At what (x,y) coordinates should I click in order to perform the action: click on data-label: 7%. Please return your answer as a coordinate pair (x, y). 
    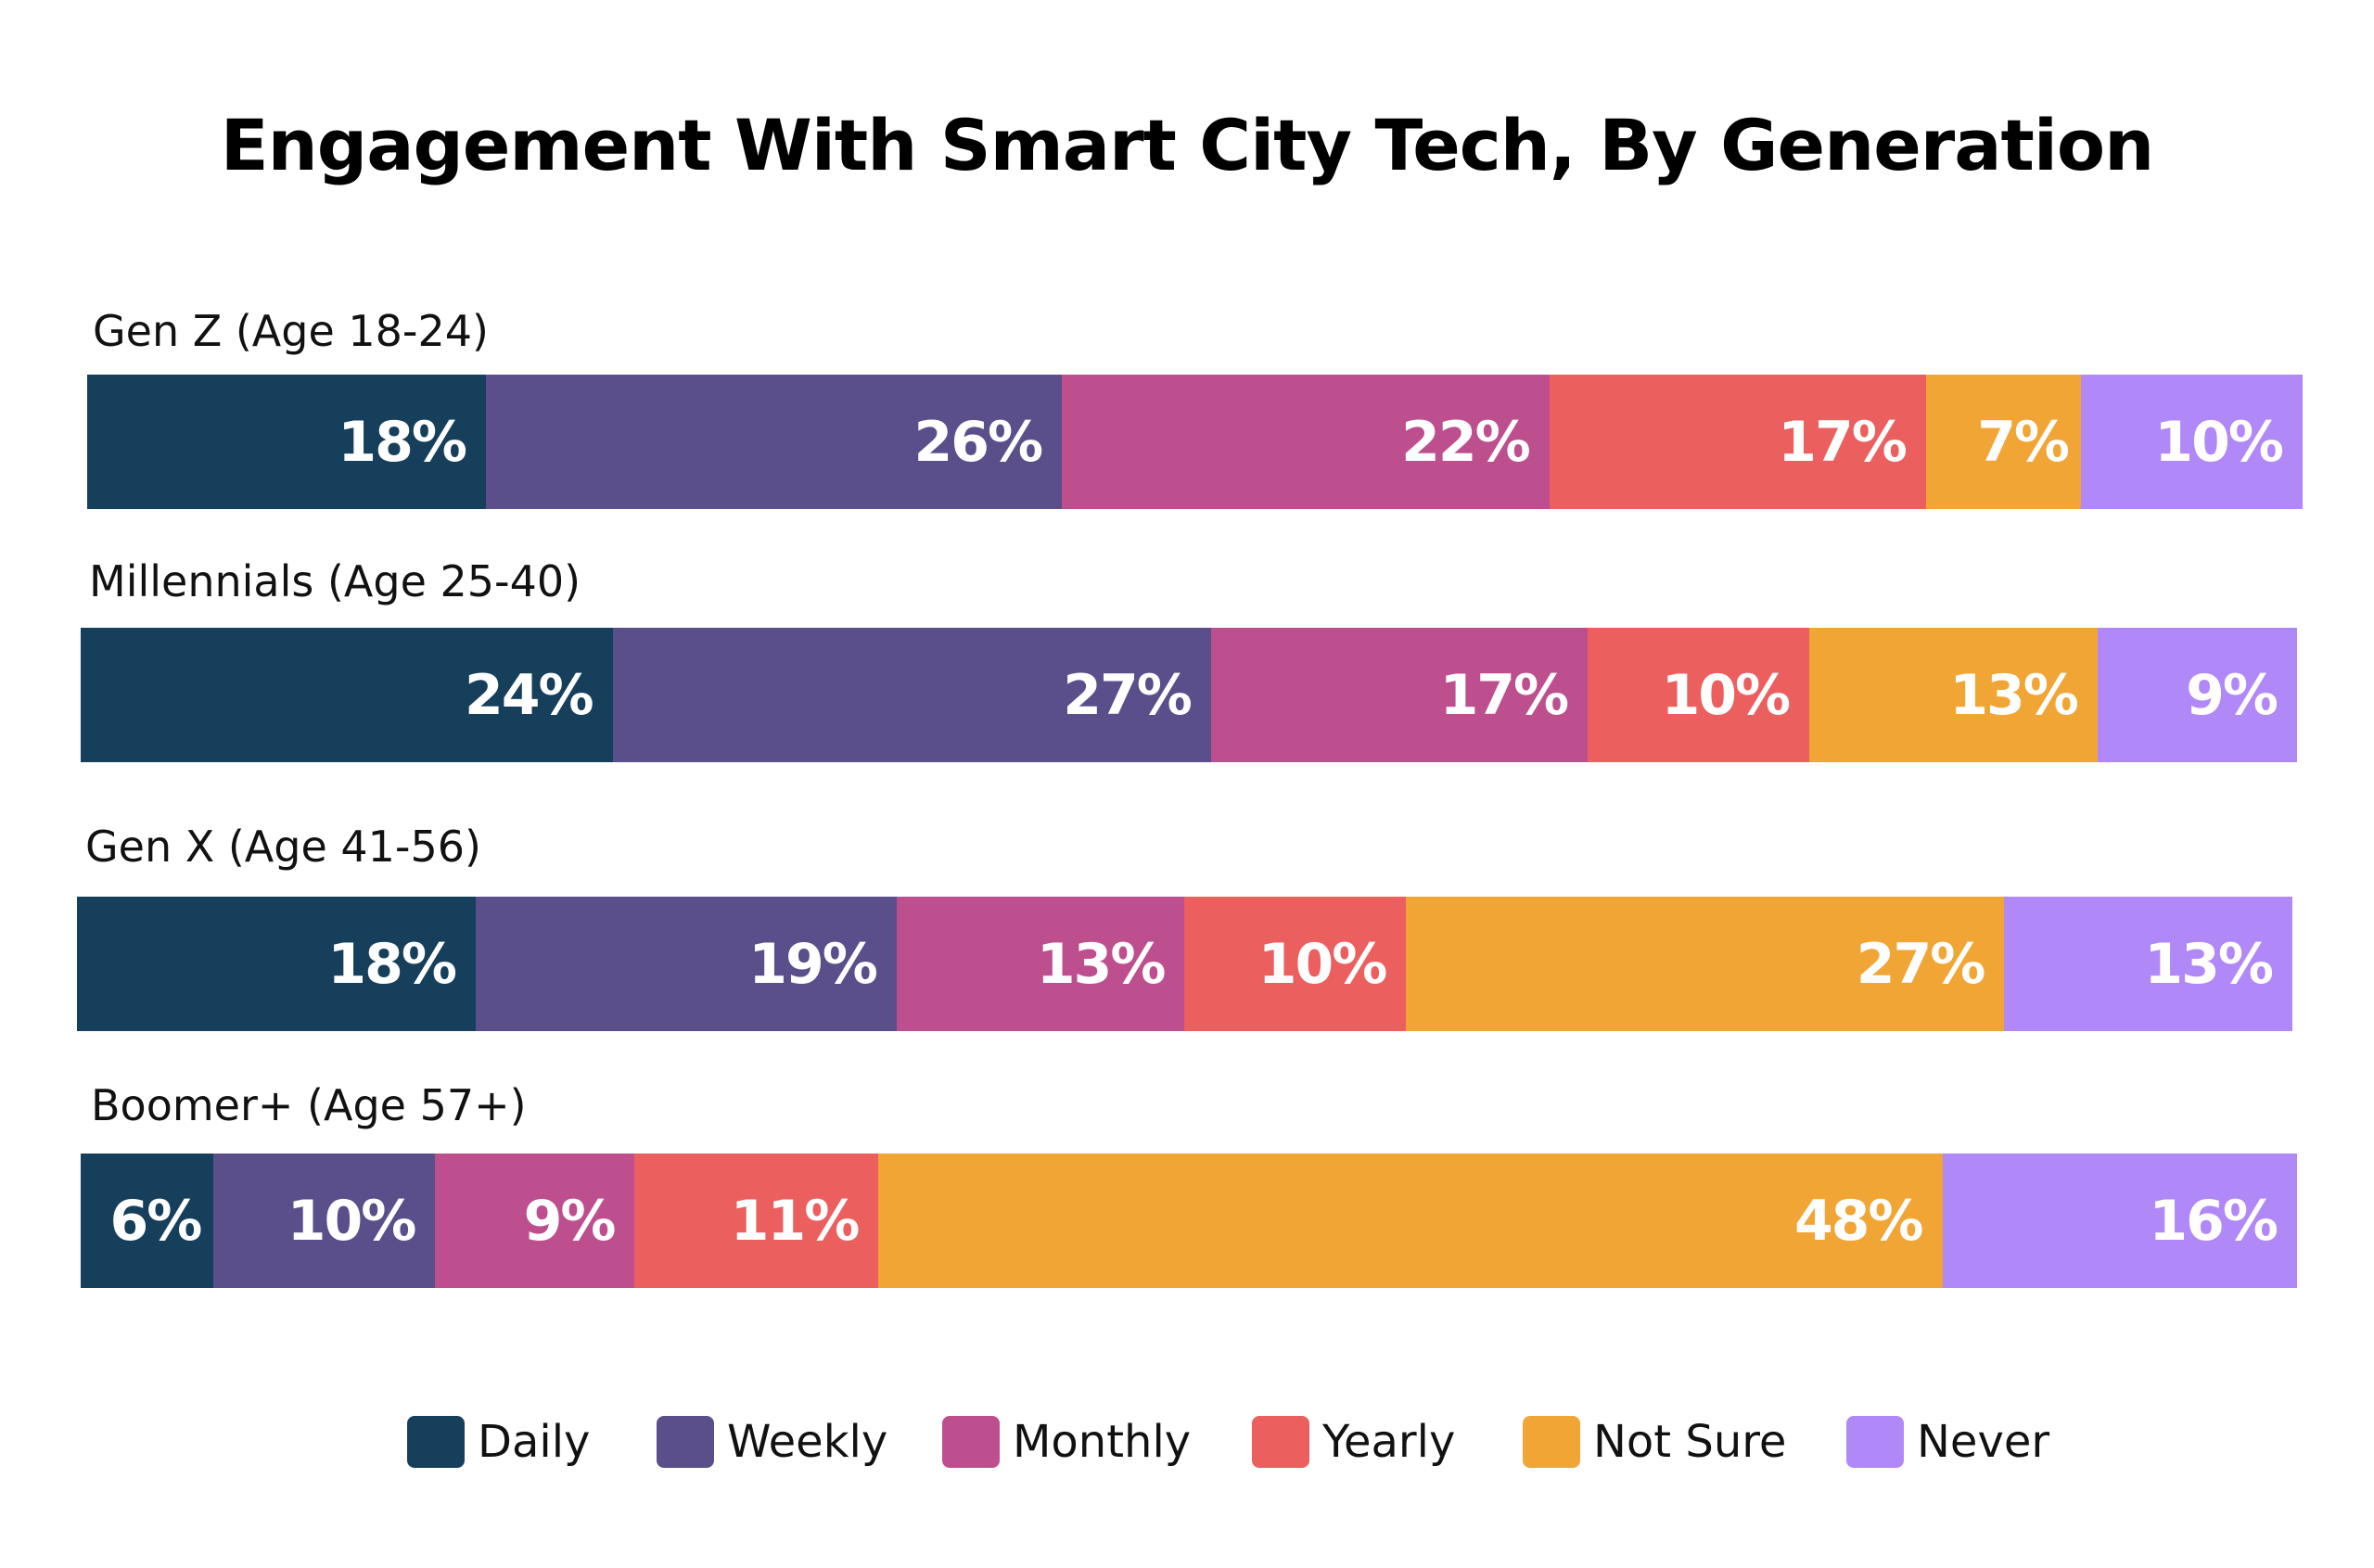
    Looking at the image, I should click on (2023, 442).